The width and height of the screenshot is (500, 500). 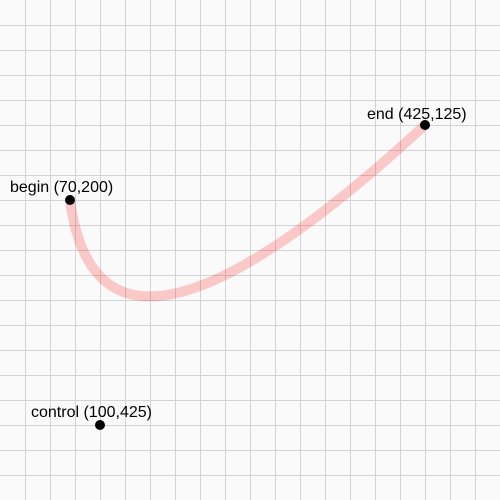 I want to click on end-label: end (425,125), so click(x=417, y=114).